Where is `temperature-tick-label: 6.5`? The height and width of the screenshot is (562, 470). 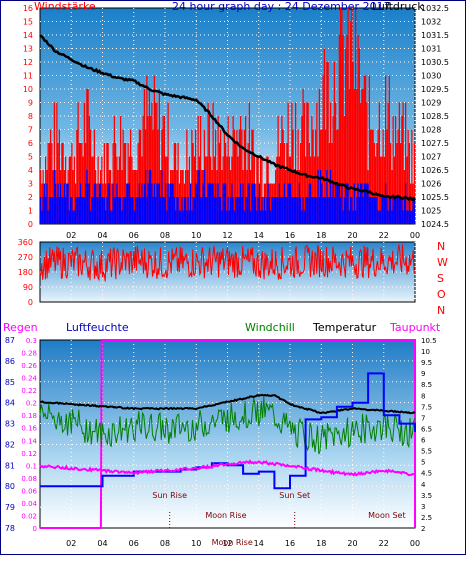 temperature-tick-label: 6.5 is located at coordinates (426, 429).